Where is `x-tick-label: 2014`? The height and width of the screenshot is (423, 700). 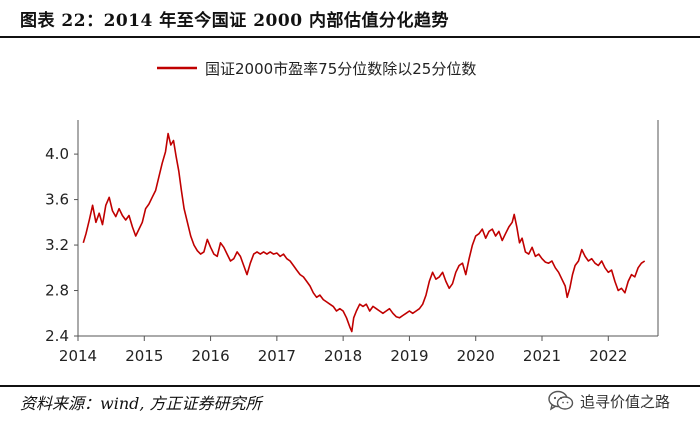
x-tick-label: 2014 is located at coordinates (78, 356).